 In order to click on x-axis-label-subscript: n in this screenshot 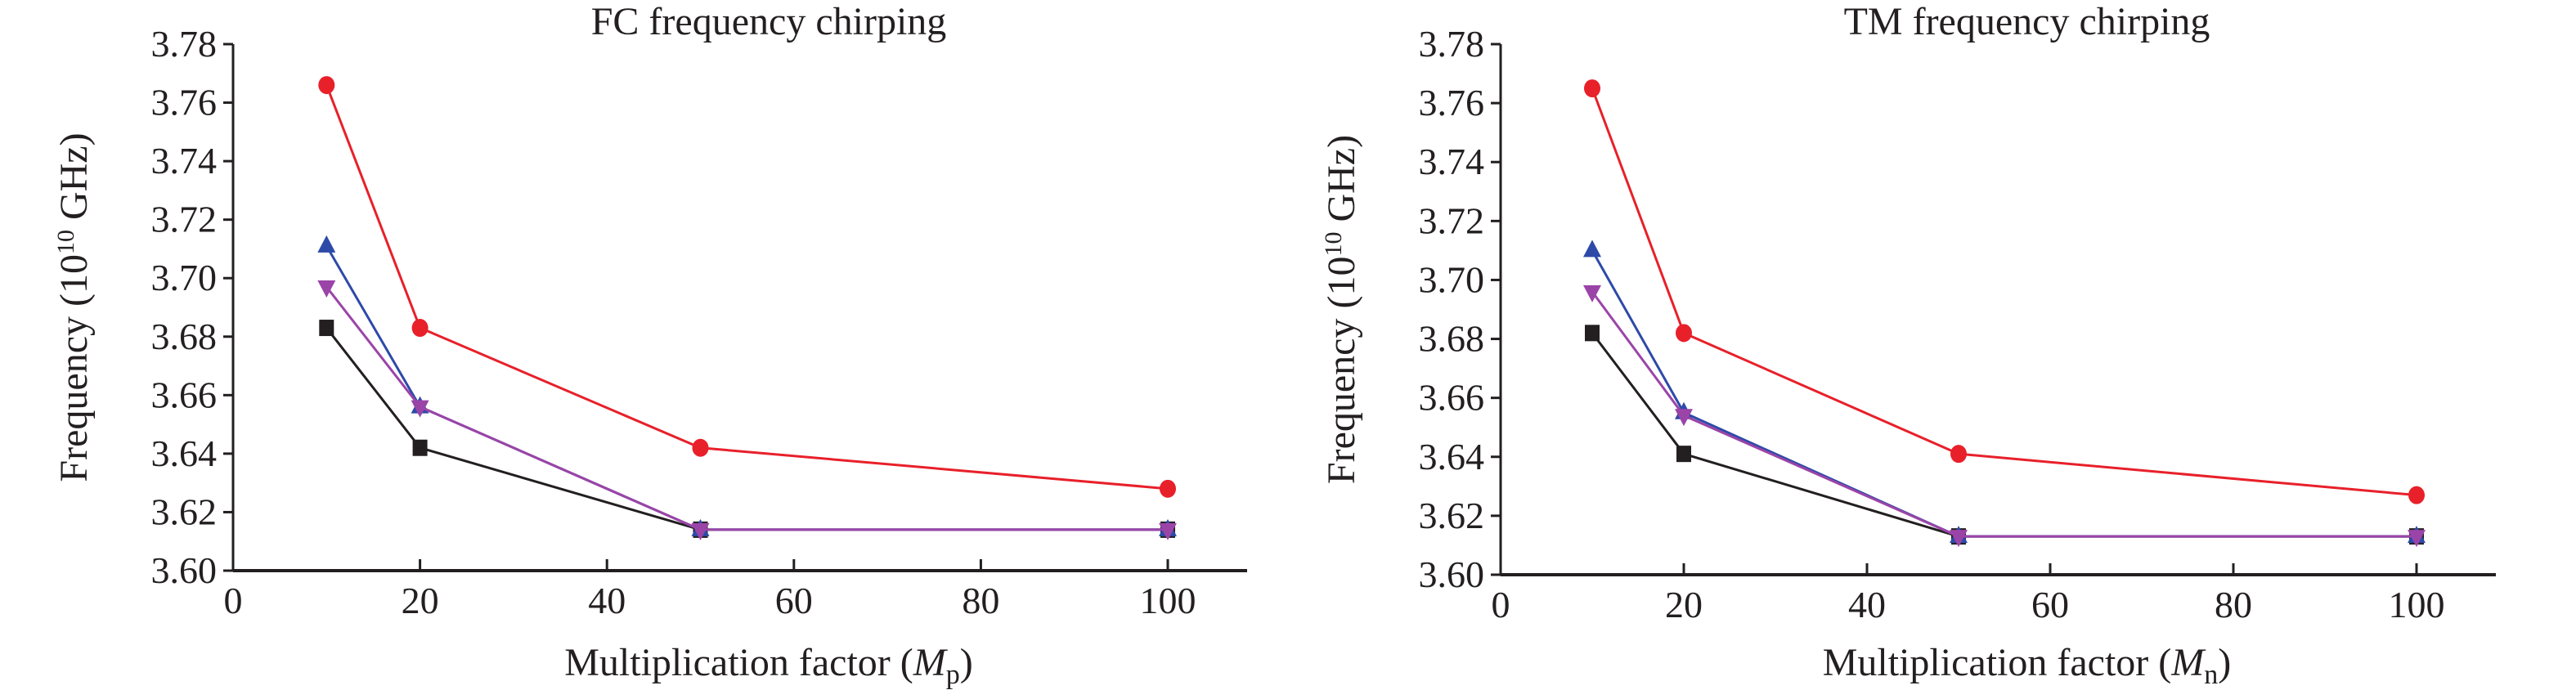, I will do `click(2211, 675)`.